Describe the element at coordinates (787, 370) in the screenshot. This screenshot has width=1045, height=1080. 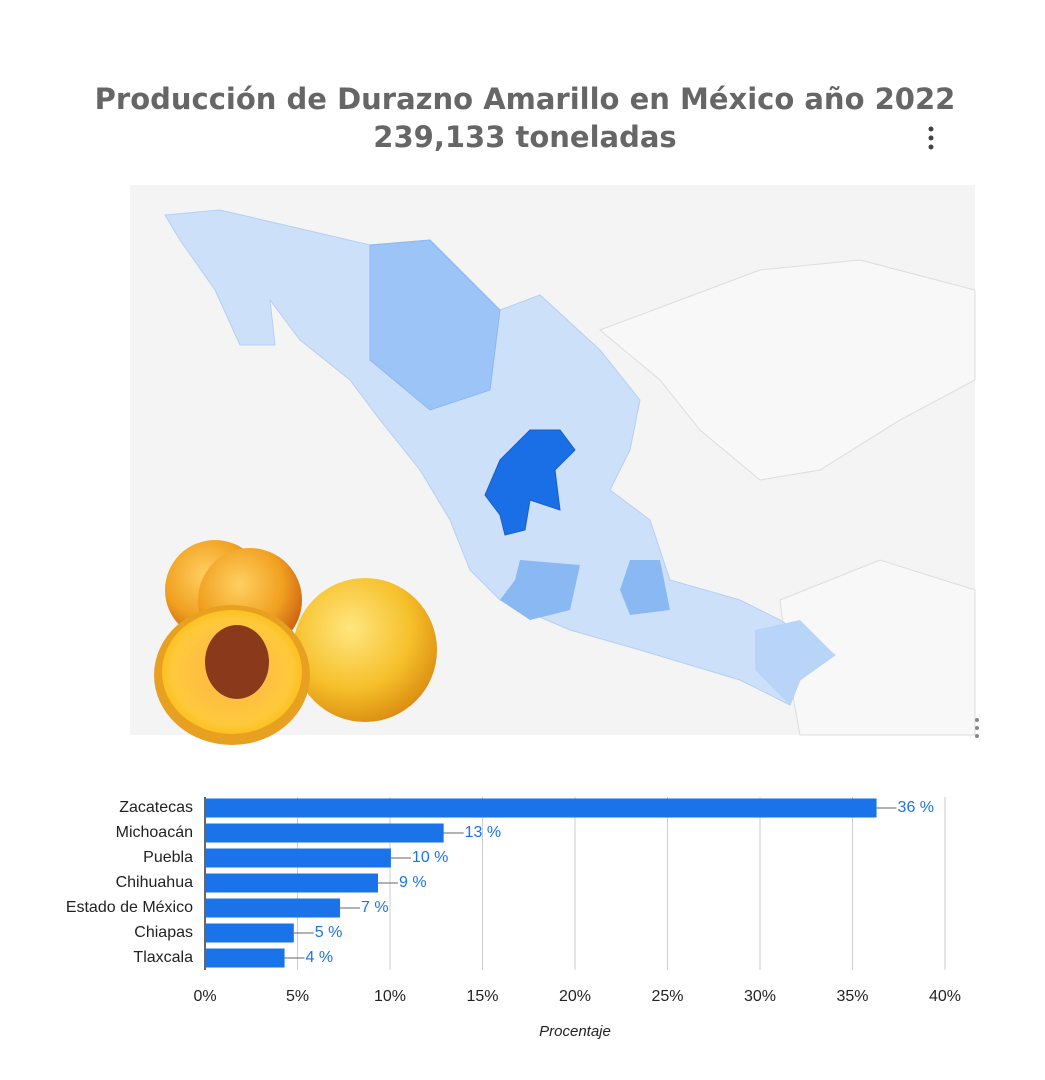
I see `usa-region` at that location.